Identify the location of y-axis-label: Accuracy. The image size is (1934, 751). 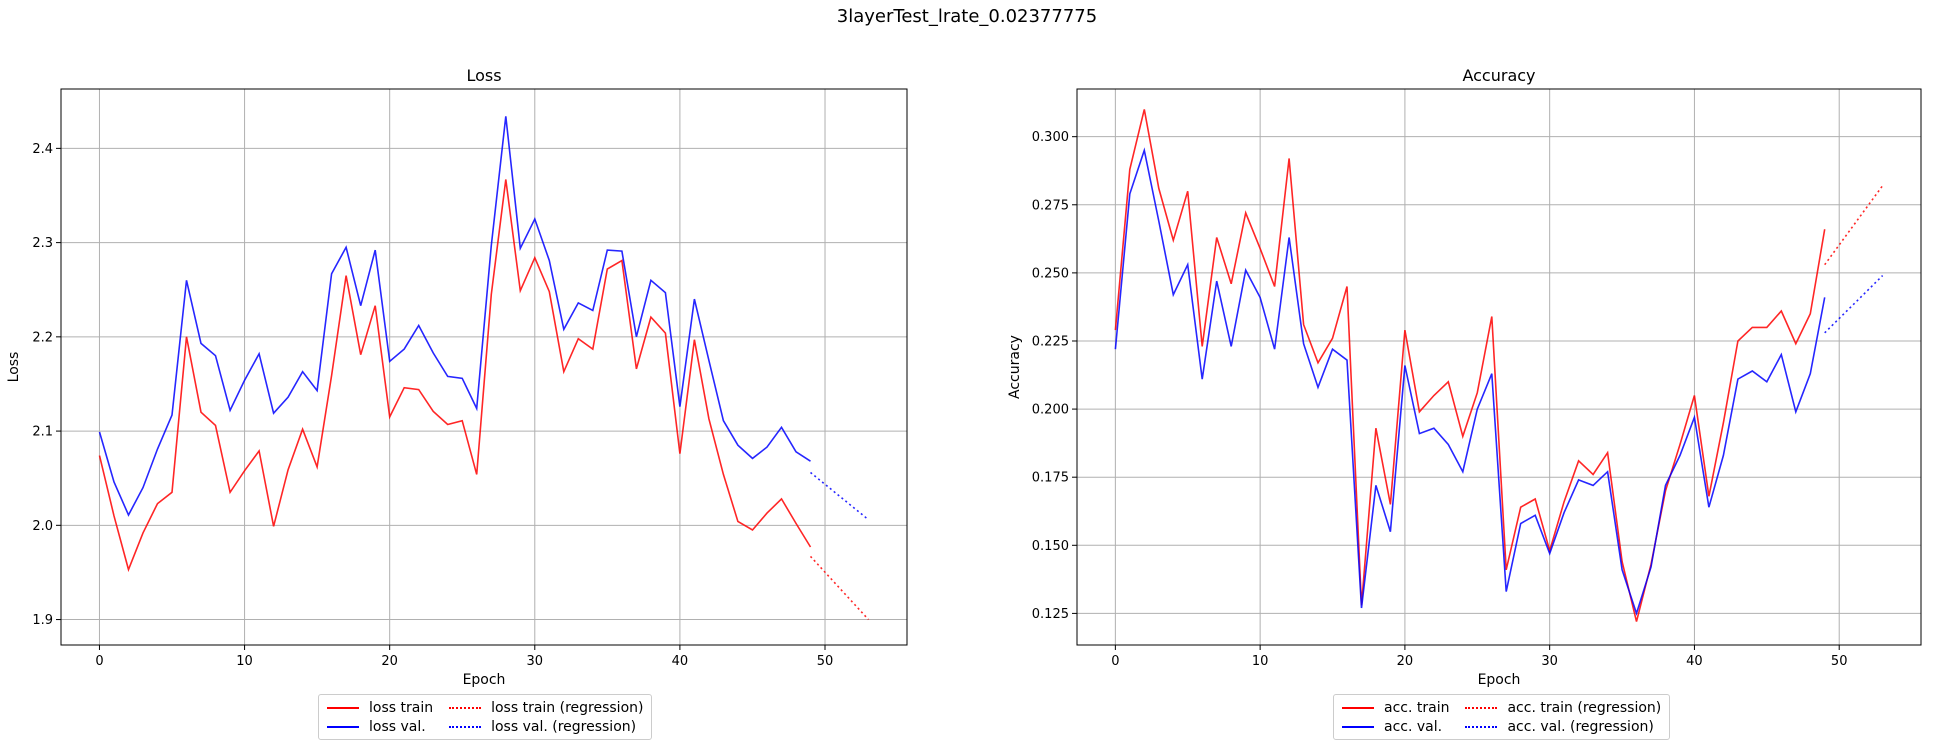
(1015, 367).